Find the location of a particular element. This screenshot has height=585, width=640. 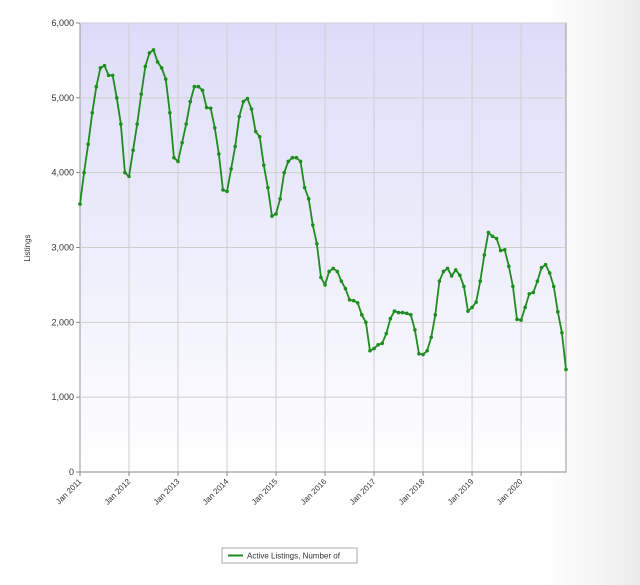

x-tick-label: Jan 2011 is located at coordinates (69, 492).